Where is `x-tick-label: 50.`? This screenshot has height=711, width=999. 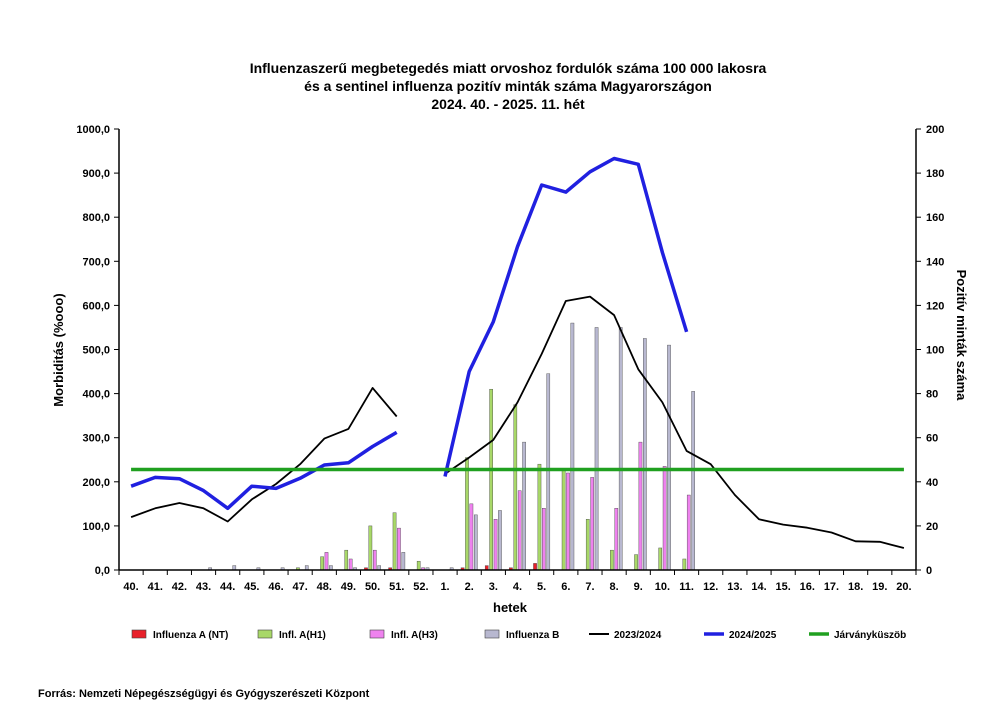
x-tick-label: 50. is located at coordinates (372, 587).